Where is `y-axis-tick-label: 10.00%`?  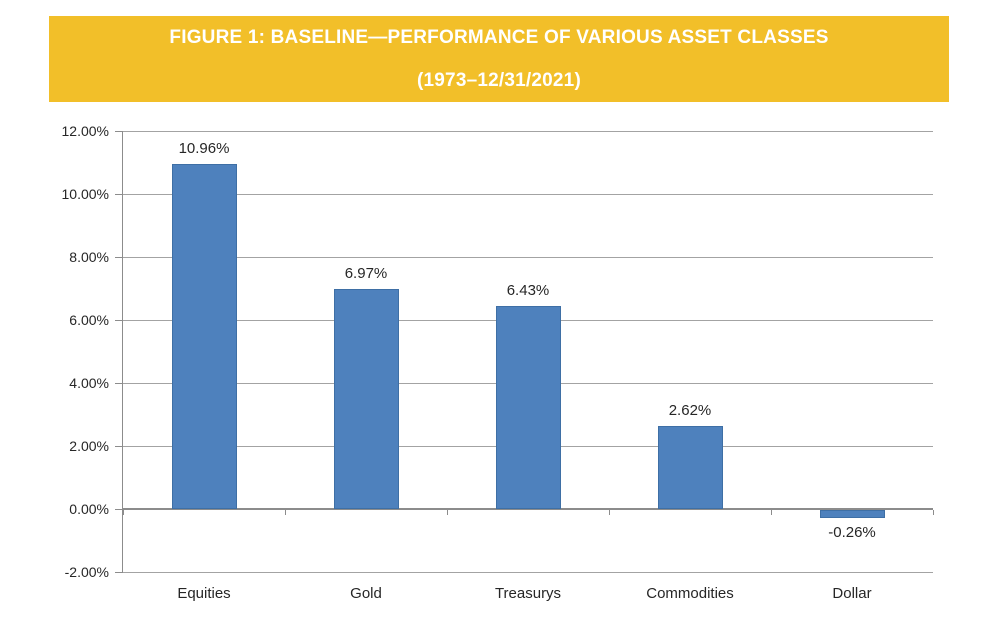
y-axis-tick-label: 10.00% is located at coordinates (85, 194).